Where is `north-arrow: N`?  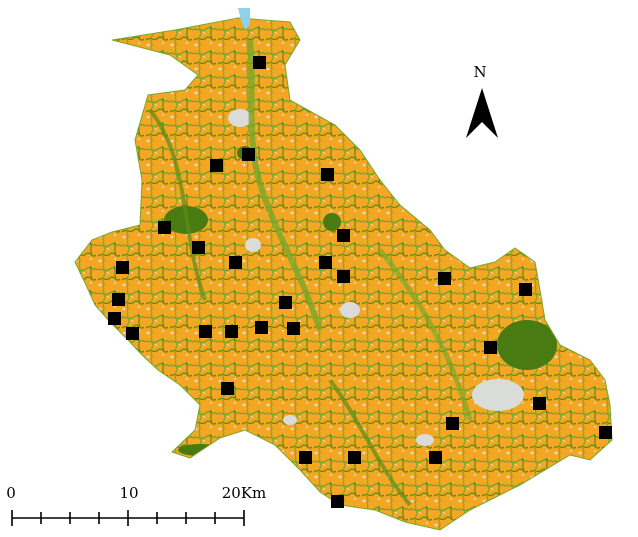 north-arrow: N is located at coordinates (482, 100).